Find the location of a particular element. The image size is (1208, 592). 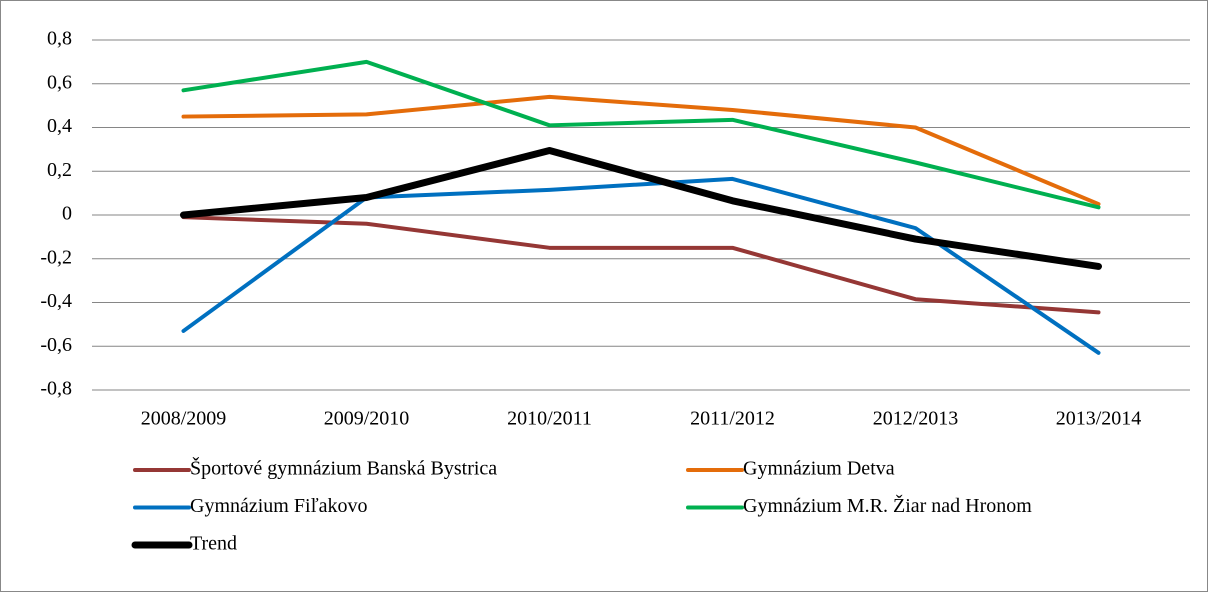

x-tick-label: 2013/2014 is located at coordinates (1099, 419).